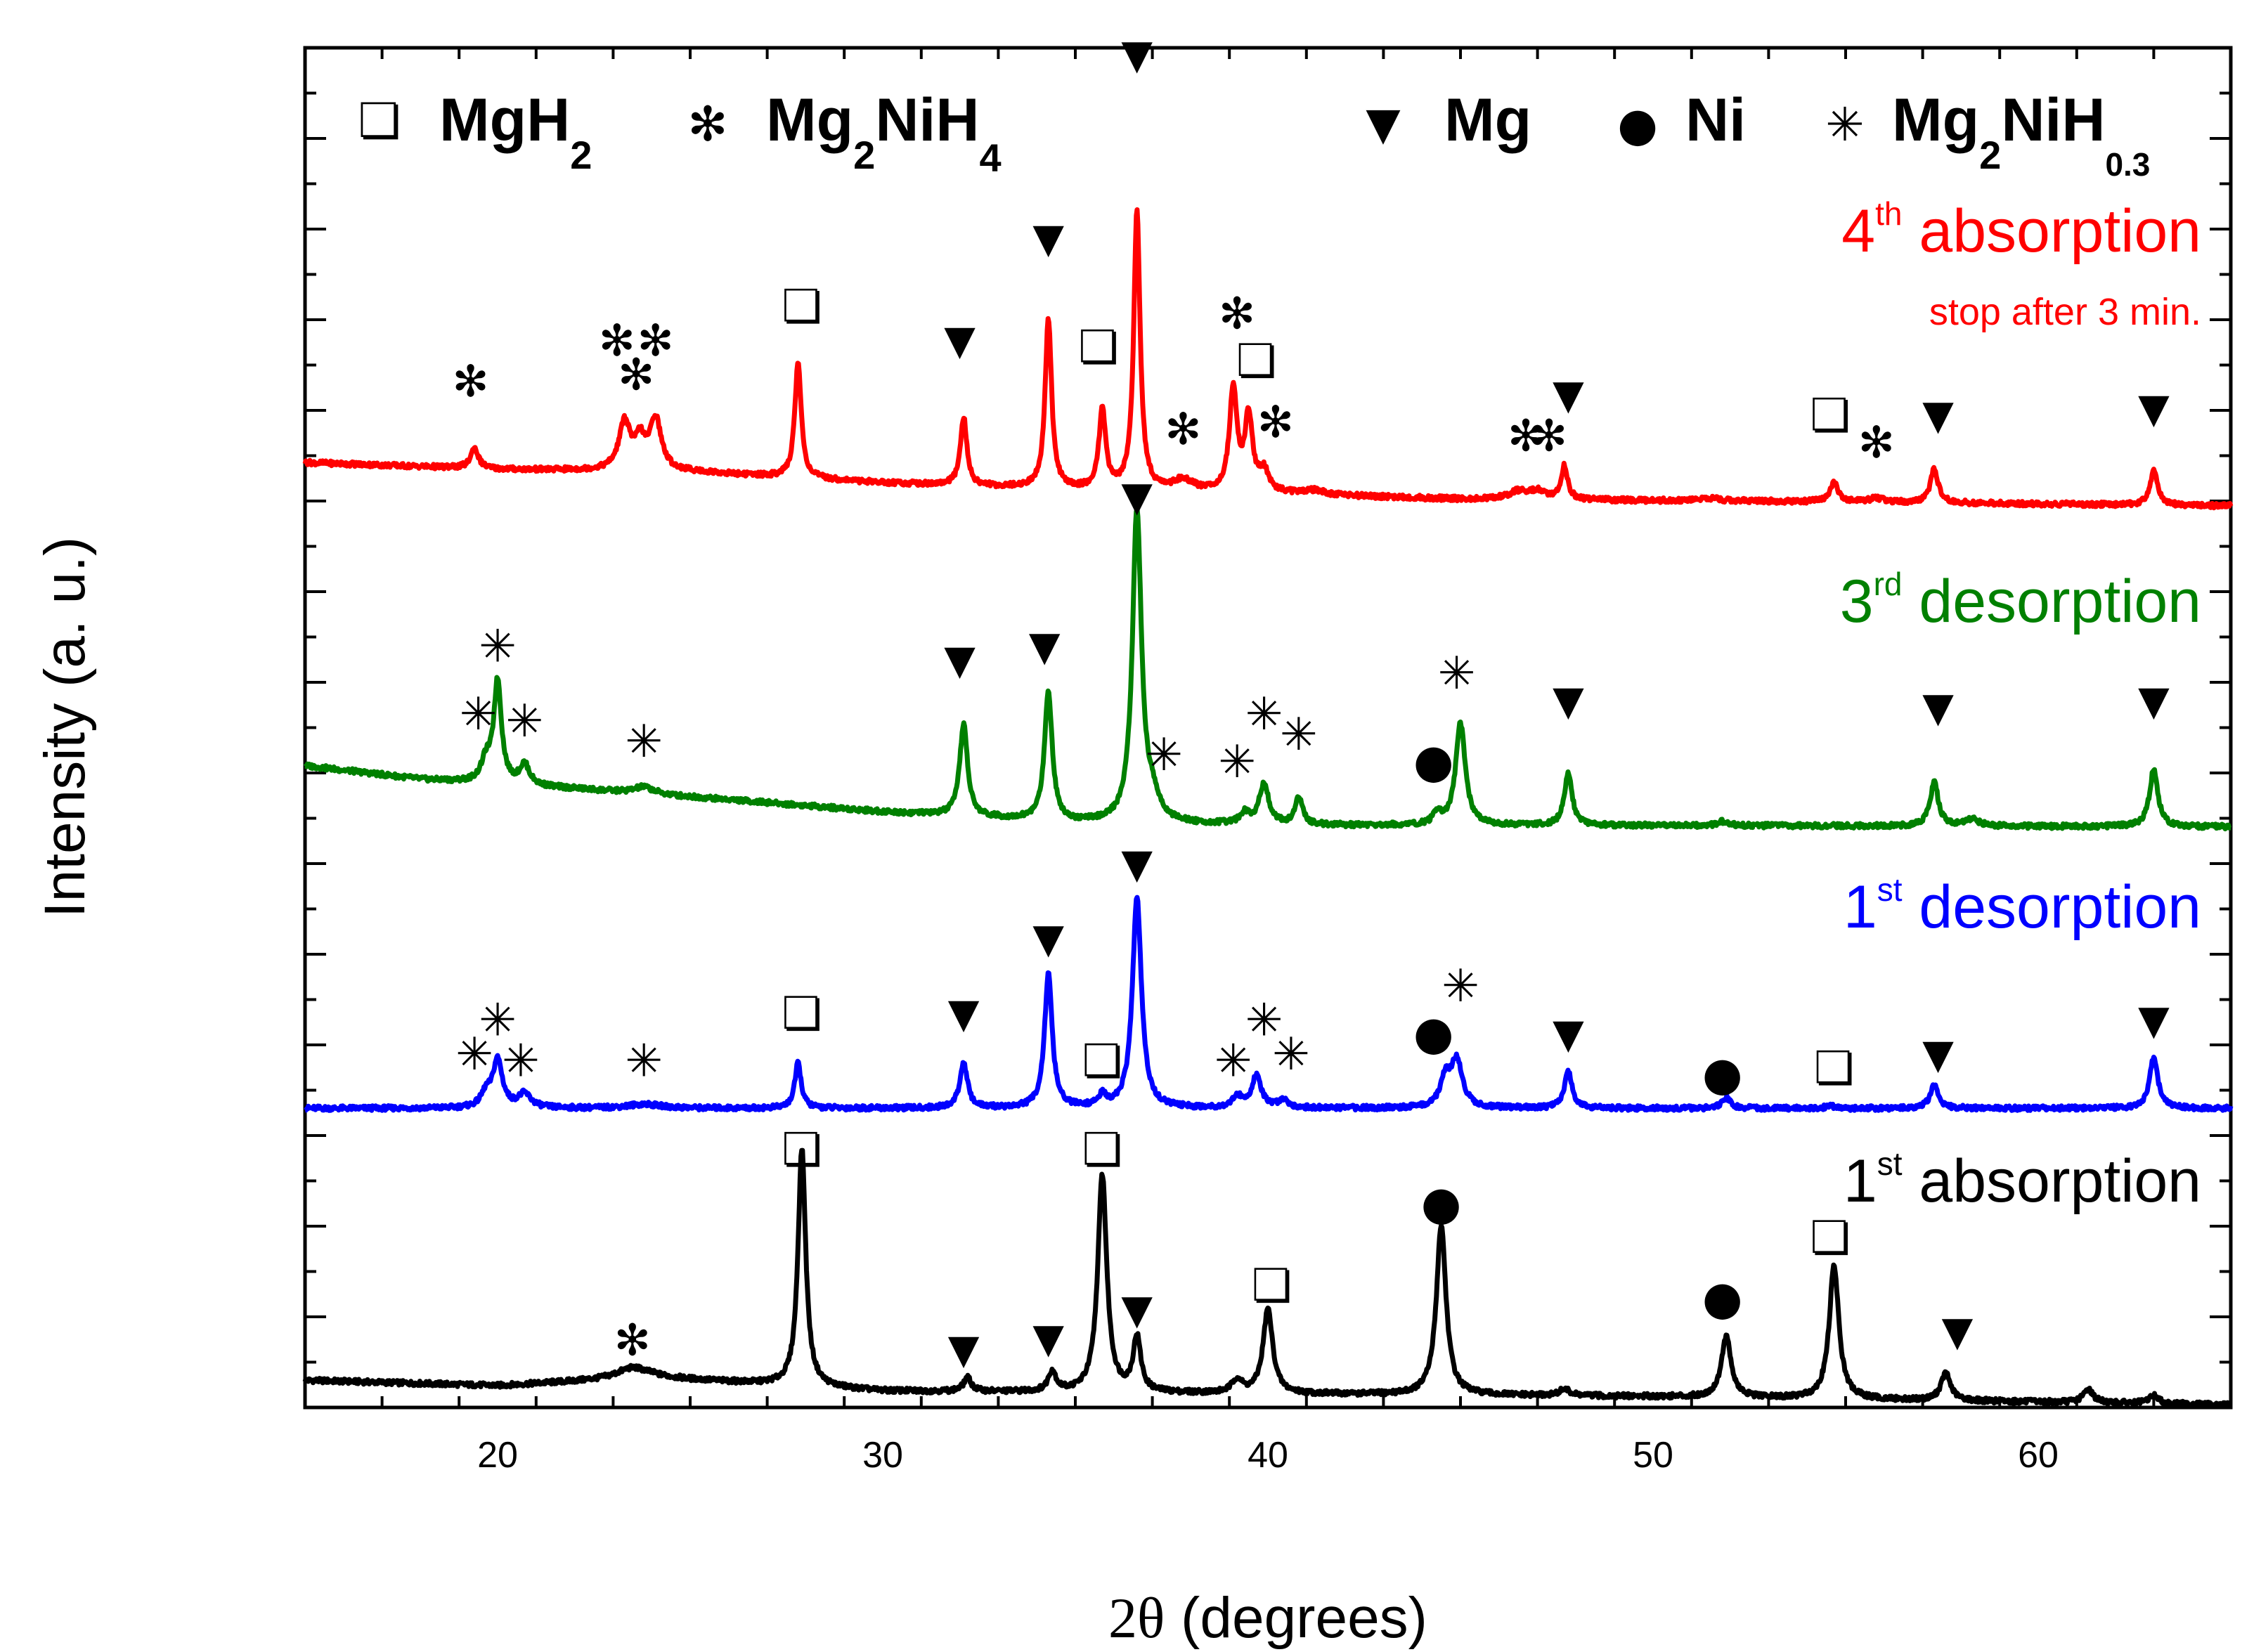 This screenshot has height=1652, width=2261. Describe the element at coordinates (1716, 120) in the screenshot. I see `legend-ni-label: Ni` at that location.